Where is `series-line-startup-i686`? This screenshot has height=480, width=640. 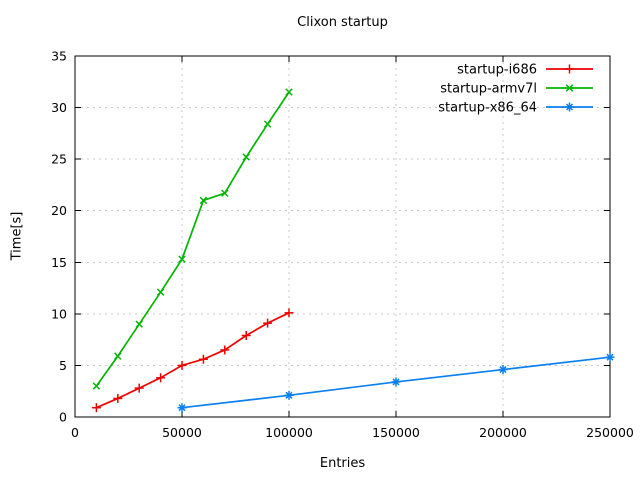 series-line-startup-i686 is located at coordinates (193, 360).